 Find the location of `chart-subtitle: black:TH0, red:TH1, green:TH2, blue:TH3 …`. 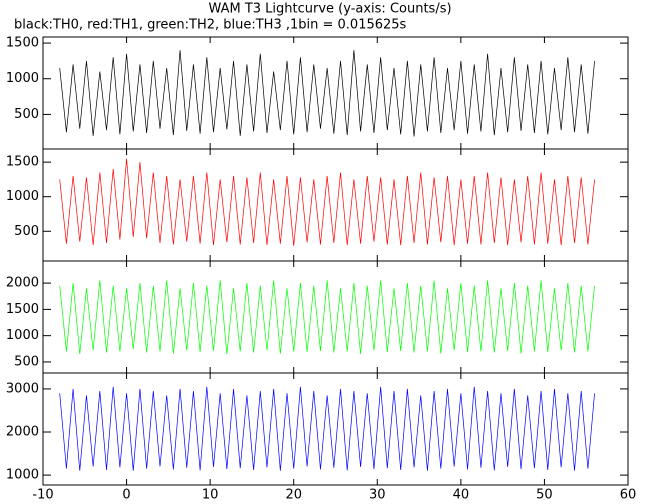

chart-subtitle: black:TH0, red:TH1, green:TH2, blue:TH3 … is located at coordinates (210, 25).